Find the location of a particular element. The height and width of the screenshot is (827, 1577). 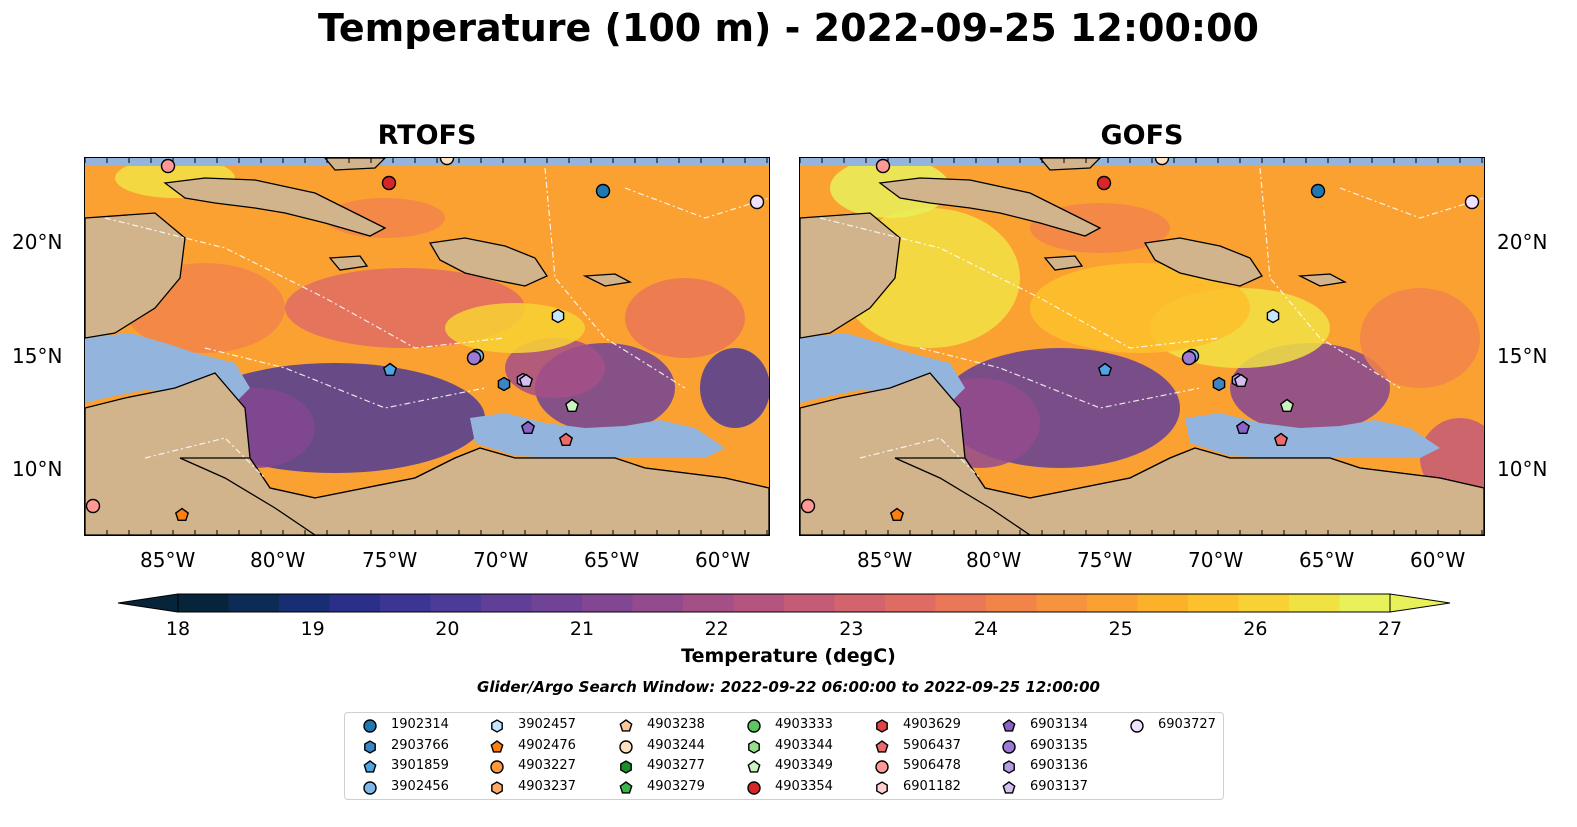

legend-label: 1902314 is located at coordinates (420, 724).